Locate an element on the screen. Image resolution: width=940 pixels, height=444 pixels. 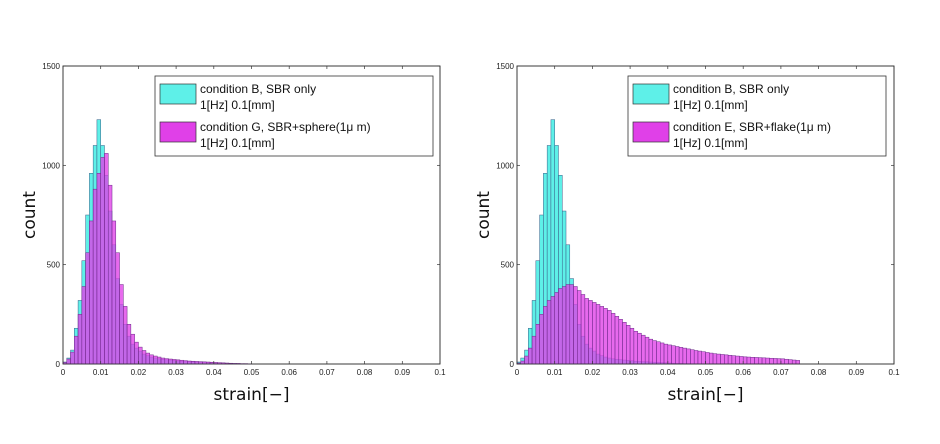
x-tick-label: 0.02 is located at coordinates (593, 372).